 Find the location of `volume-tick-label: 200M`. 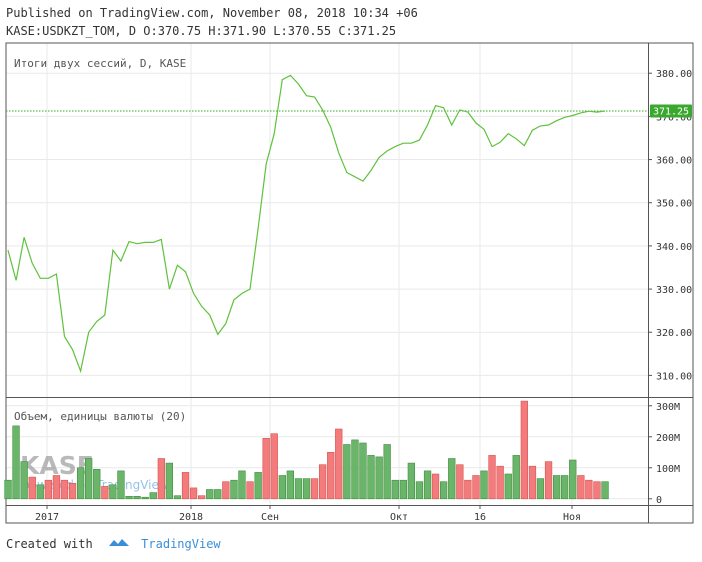

volume-tick-label: 200M is located at coordinates (668, 438).